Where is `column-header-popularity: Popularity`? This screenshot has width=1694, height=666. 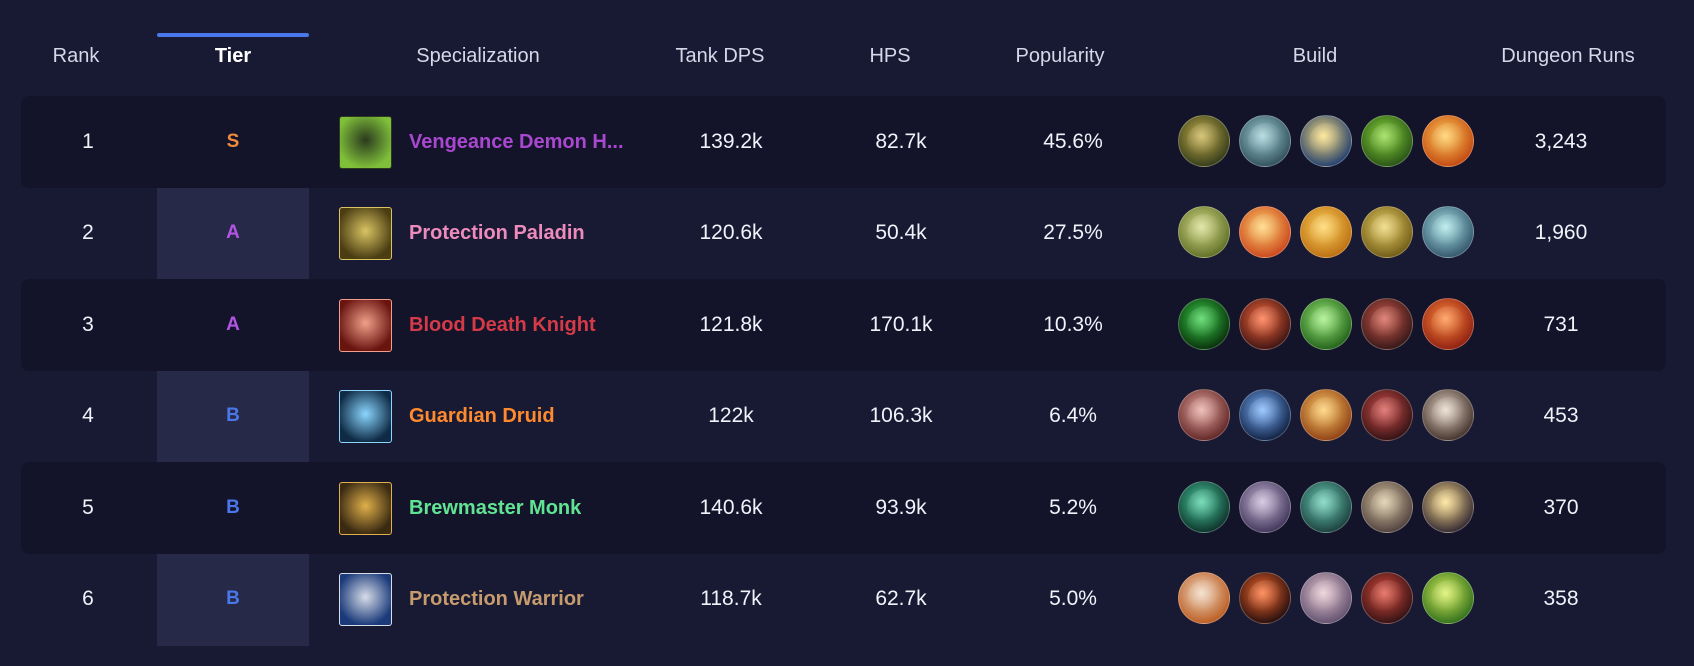
column-header-popularity: Popularity is located at coordinates (1060, 55).